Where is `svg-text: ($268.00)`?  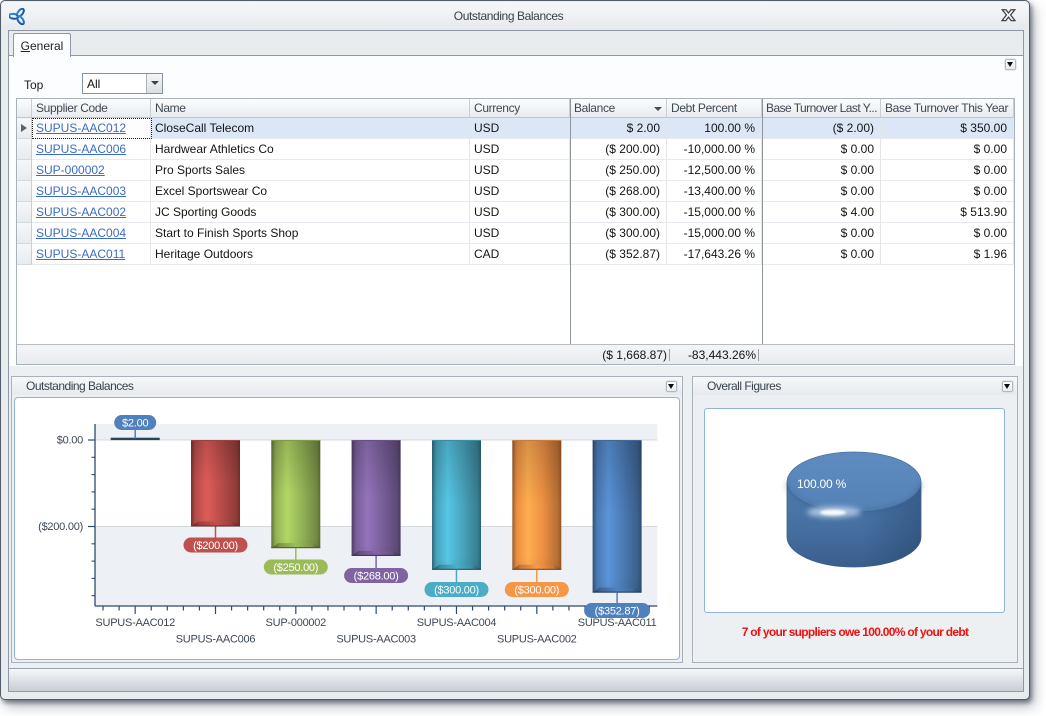 svg-text: ($268.00) is located at coordinates (376, 577).